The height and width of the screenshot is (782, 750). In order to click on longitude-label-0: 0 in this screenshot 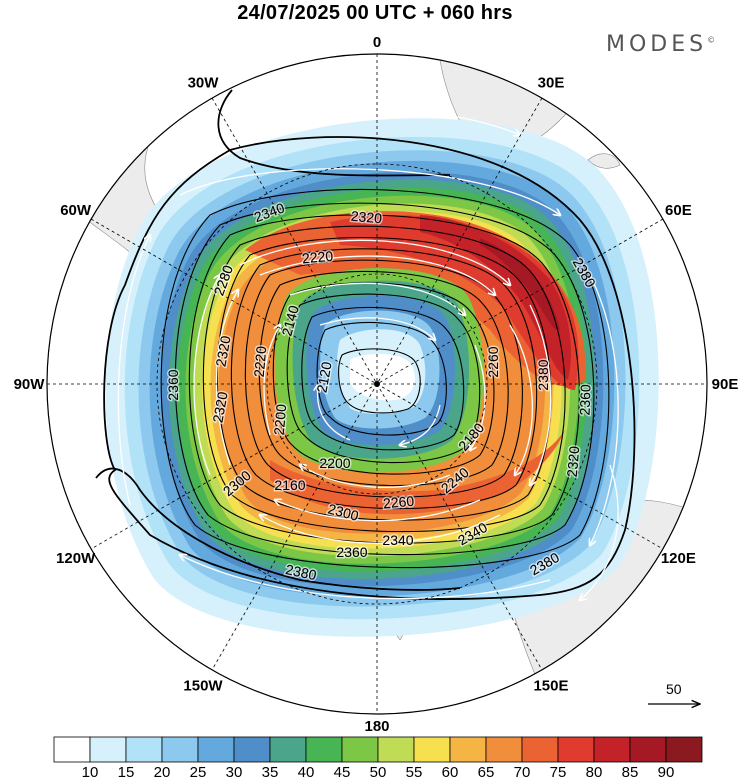, I will do `click(377, 42)`.